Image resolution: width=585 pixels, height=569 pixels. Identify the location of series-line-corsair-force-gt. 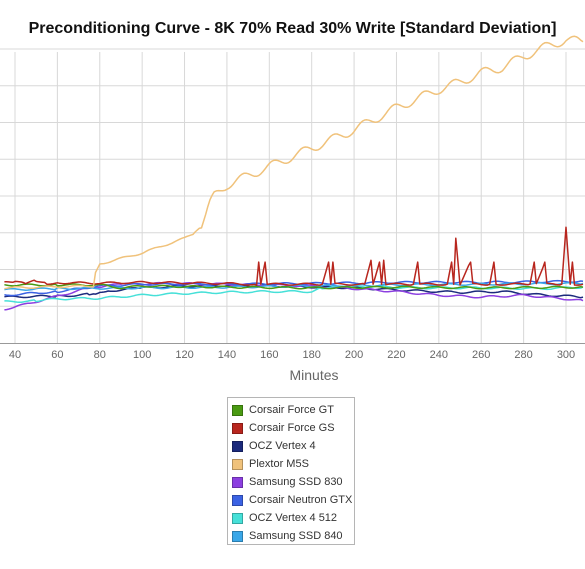
(294, 286).